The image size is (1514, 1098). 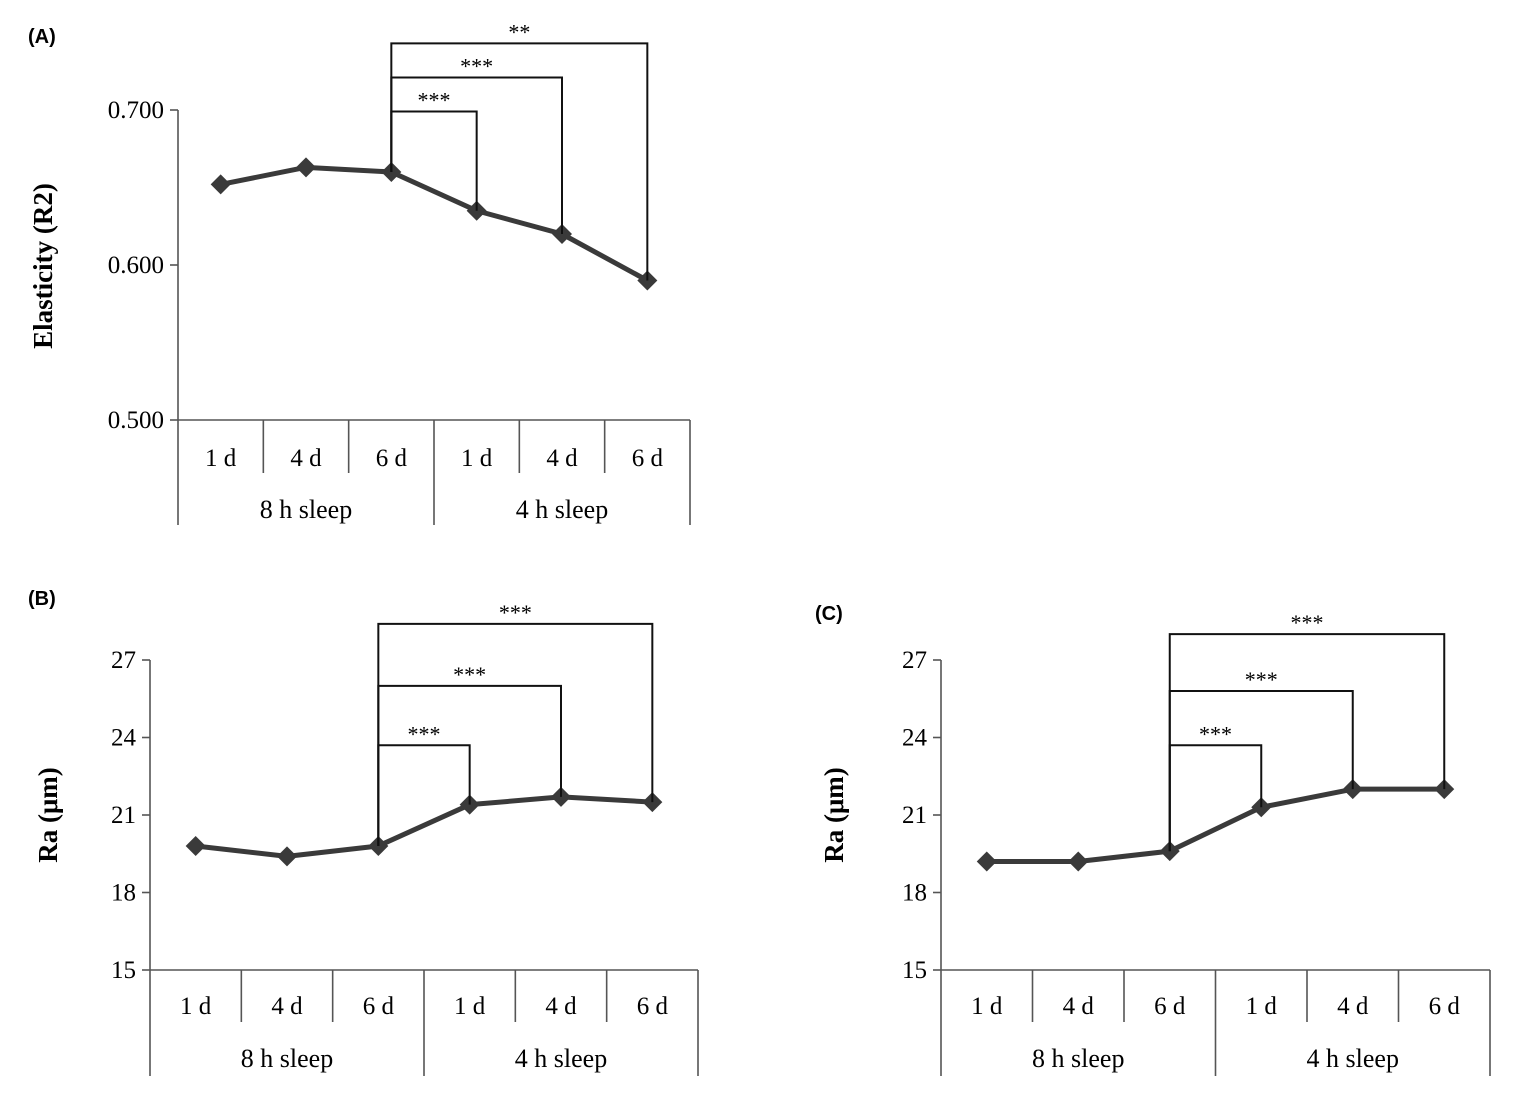 I want to click on y-tick-label: 0.600, so click(x=136, y=265).